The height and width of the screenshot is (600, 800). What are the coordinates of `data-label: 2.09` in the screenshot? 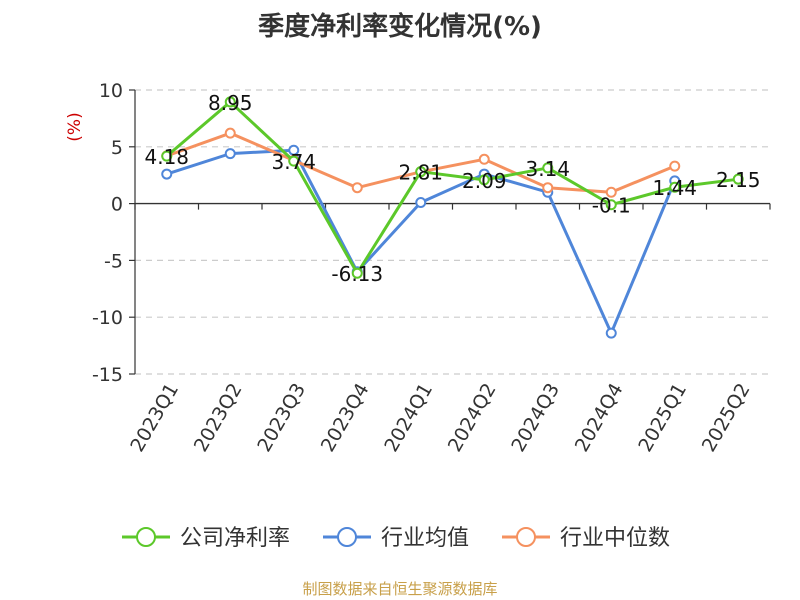 It's located at (484, 181).